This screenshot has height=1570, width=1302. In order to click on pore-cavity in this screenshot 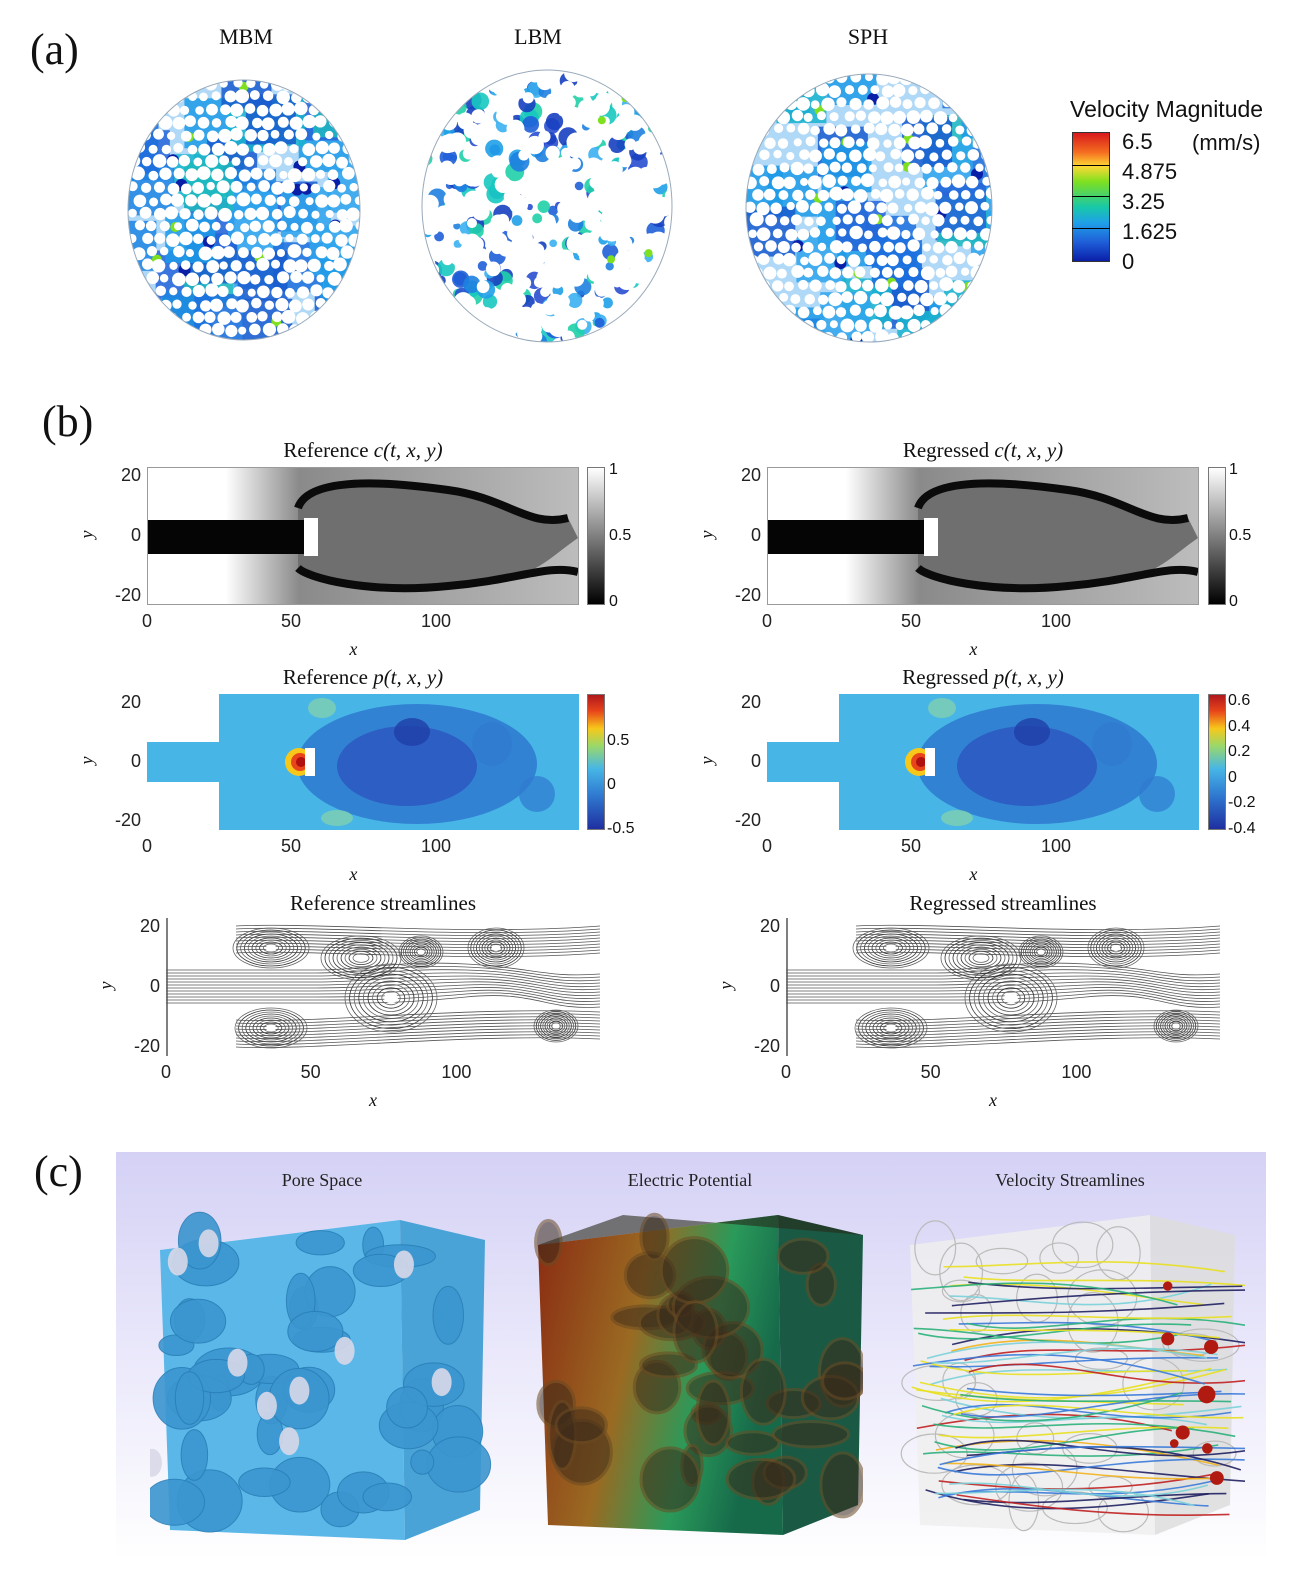, I will do `click(713, 1413)`.